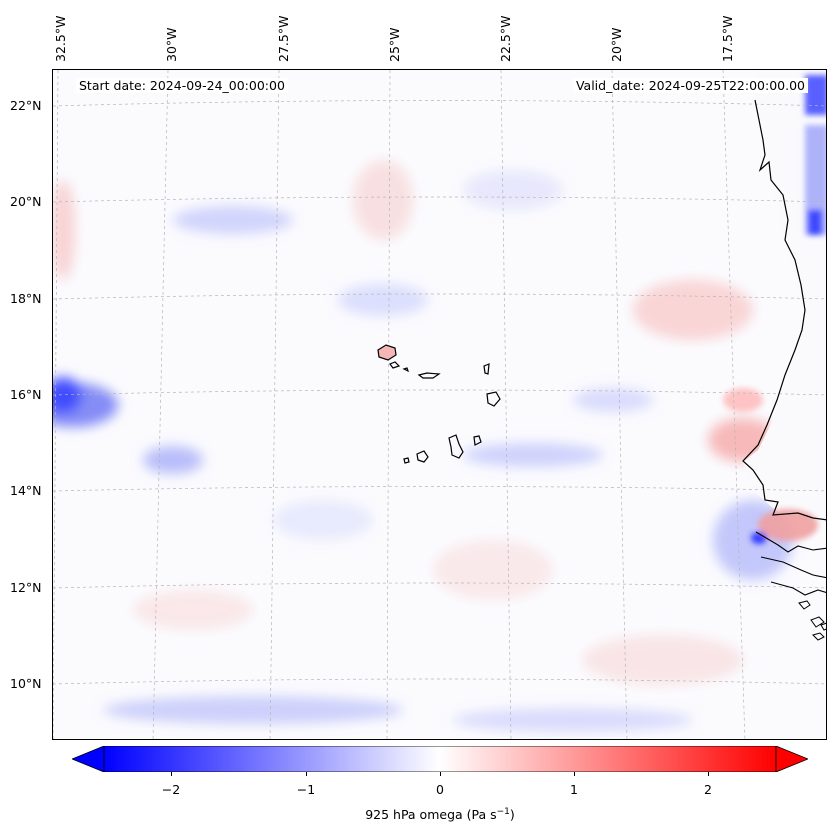 The image size is (837, 839). Describe the element at coordinates (812, 620) in the screenshot. I see `bissagos-islands` at that location.